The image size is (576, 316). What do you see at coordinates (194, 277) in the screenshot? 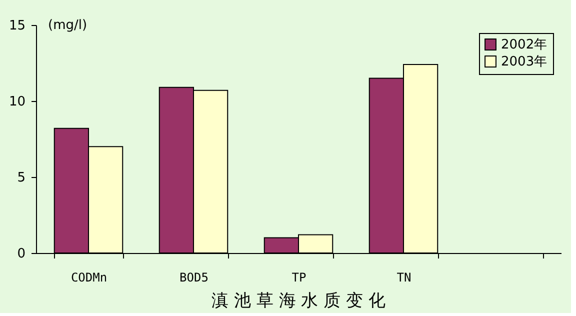
I see `x-tick-label: BOD5` at bounding box center [194, 277].